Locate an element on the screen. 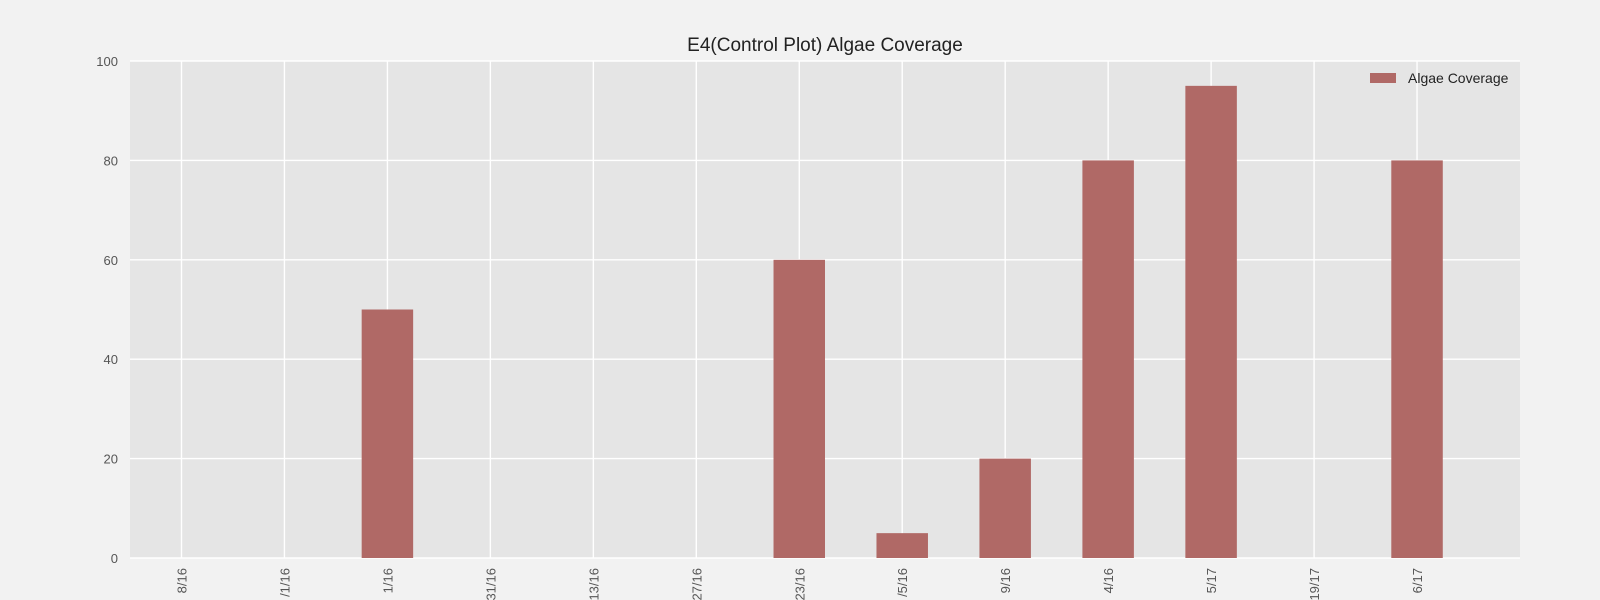 This screenshot has width=1600, height=600. y-axis-ticks: 0 20 40 60 80 100 is located at coordinates (107, 310).